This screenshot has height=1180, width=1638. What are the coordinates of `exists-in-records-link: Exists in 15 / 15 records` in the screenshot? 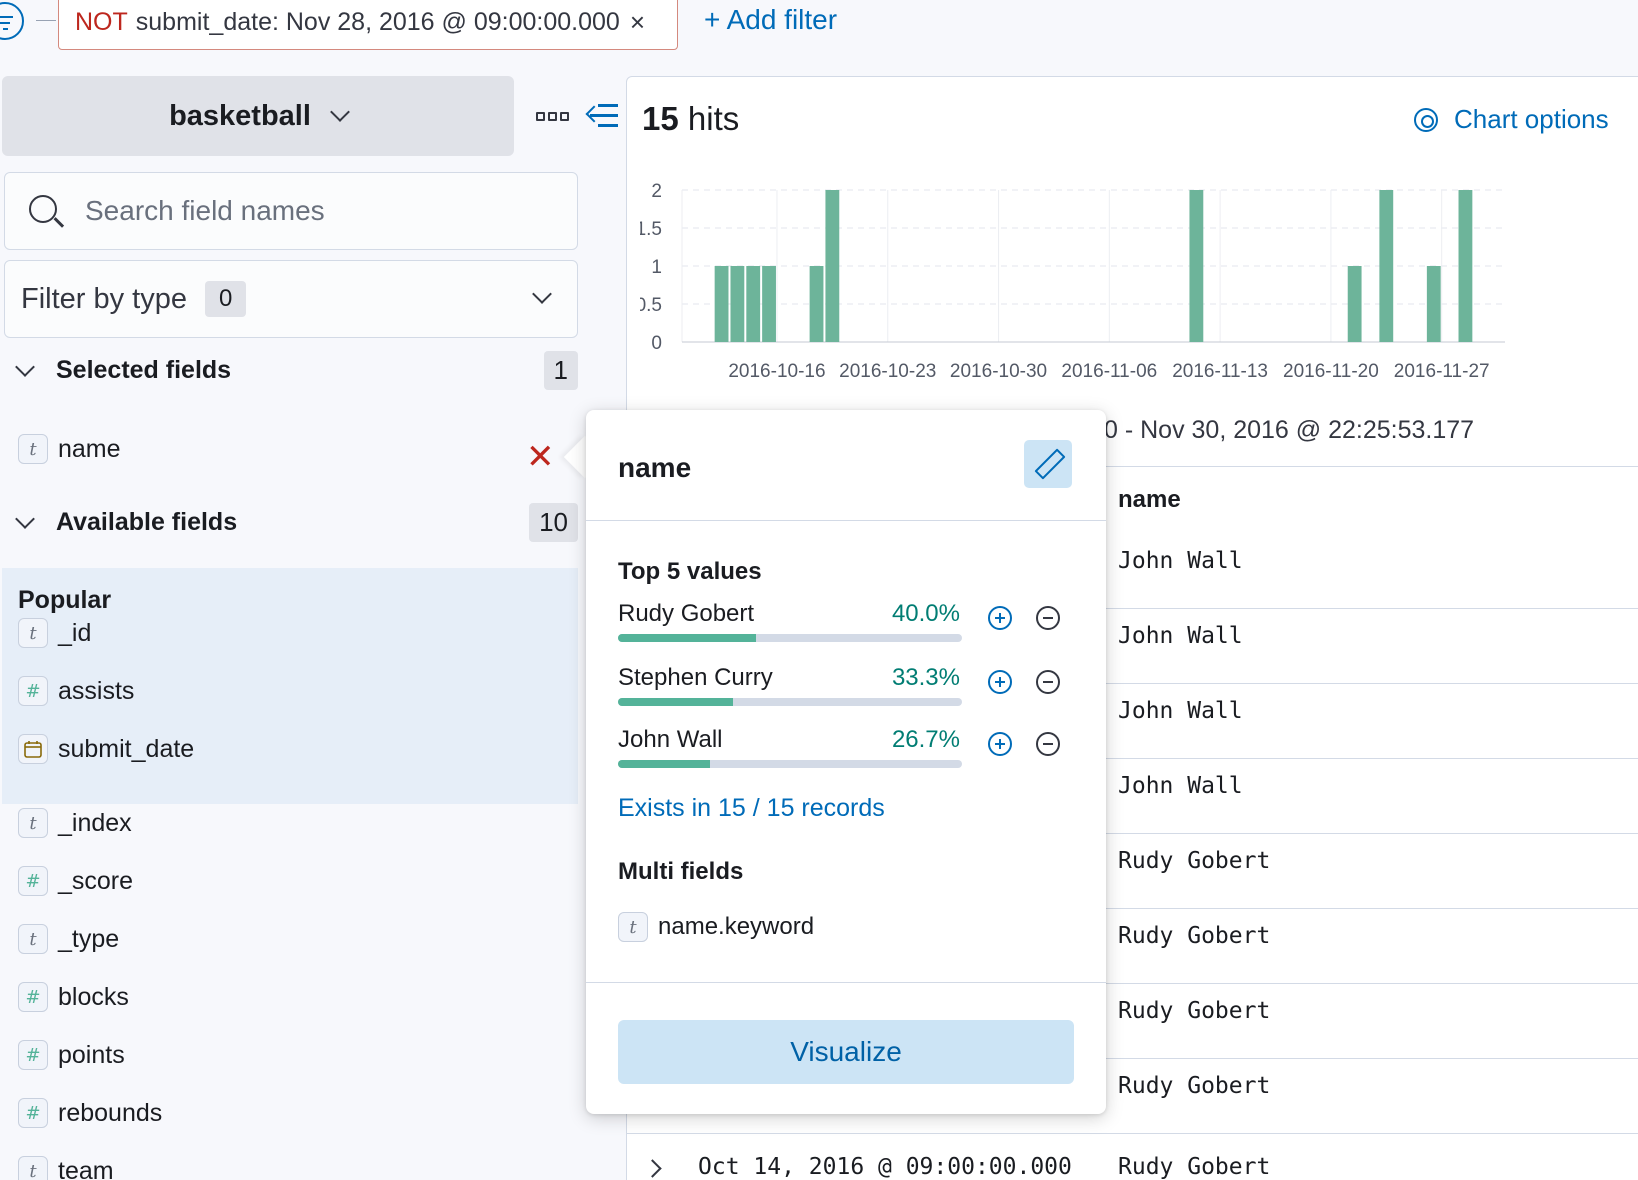 It's located at (751, 808).